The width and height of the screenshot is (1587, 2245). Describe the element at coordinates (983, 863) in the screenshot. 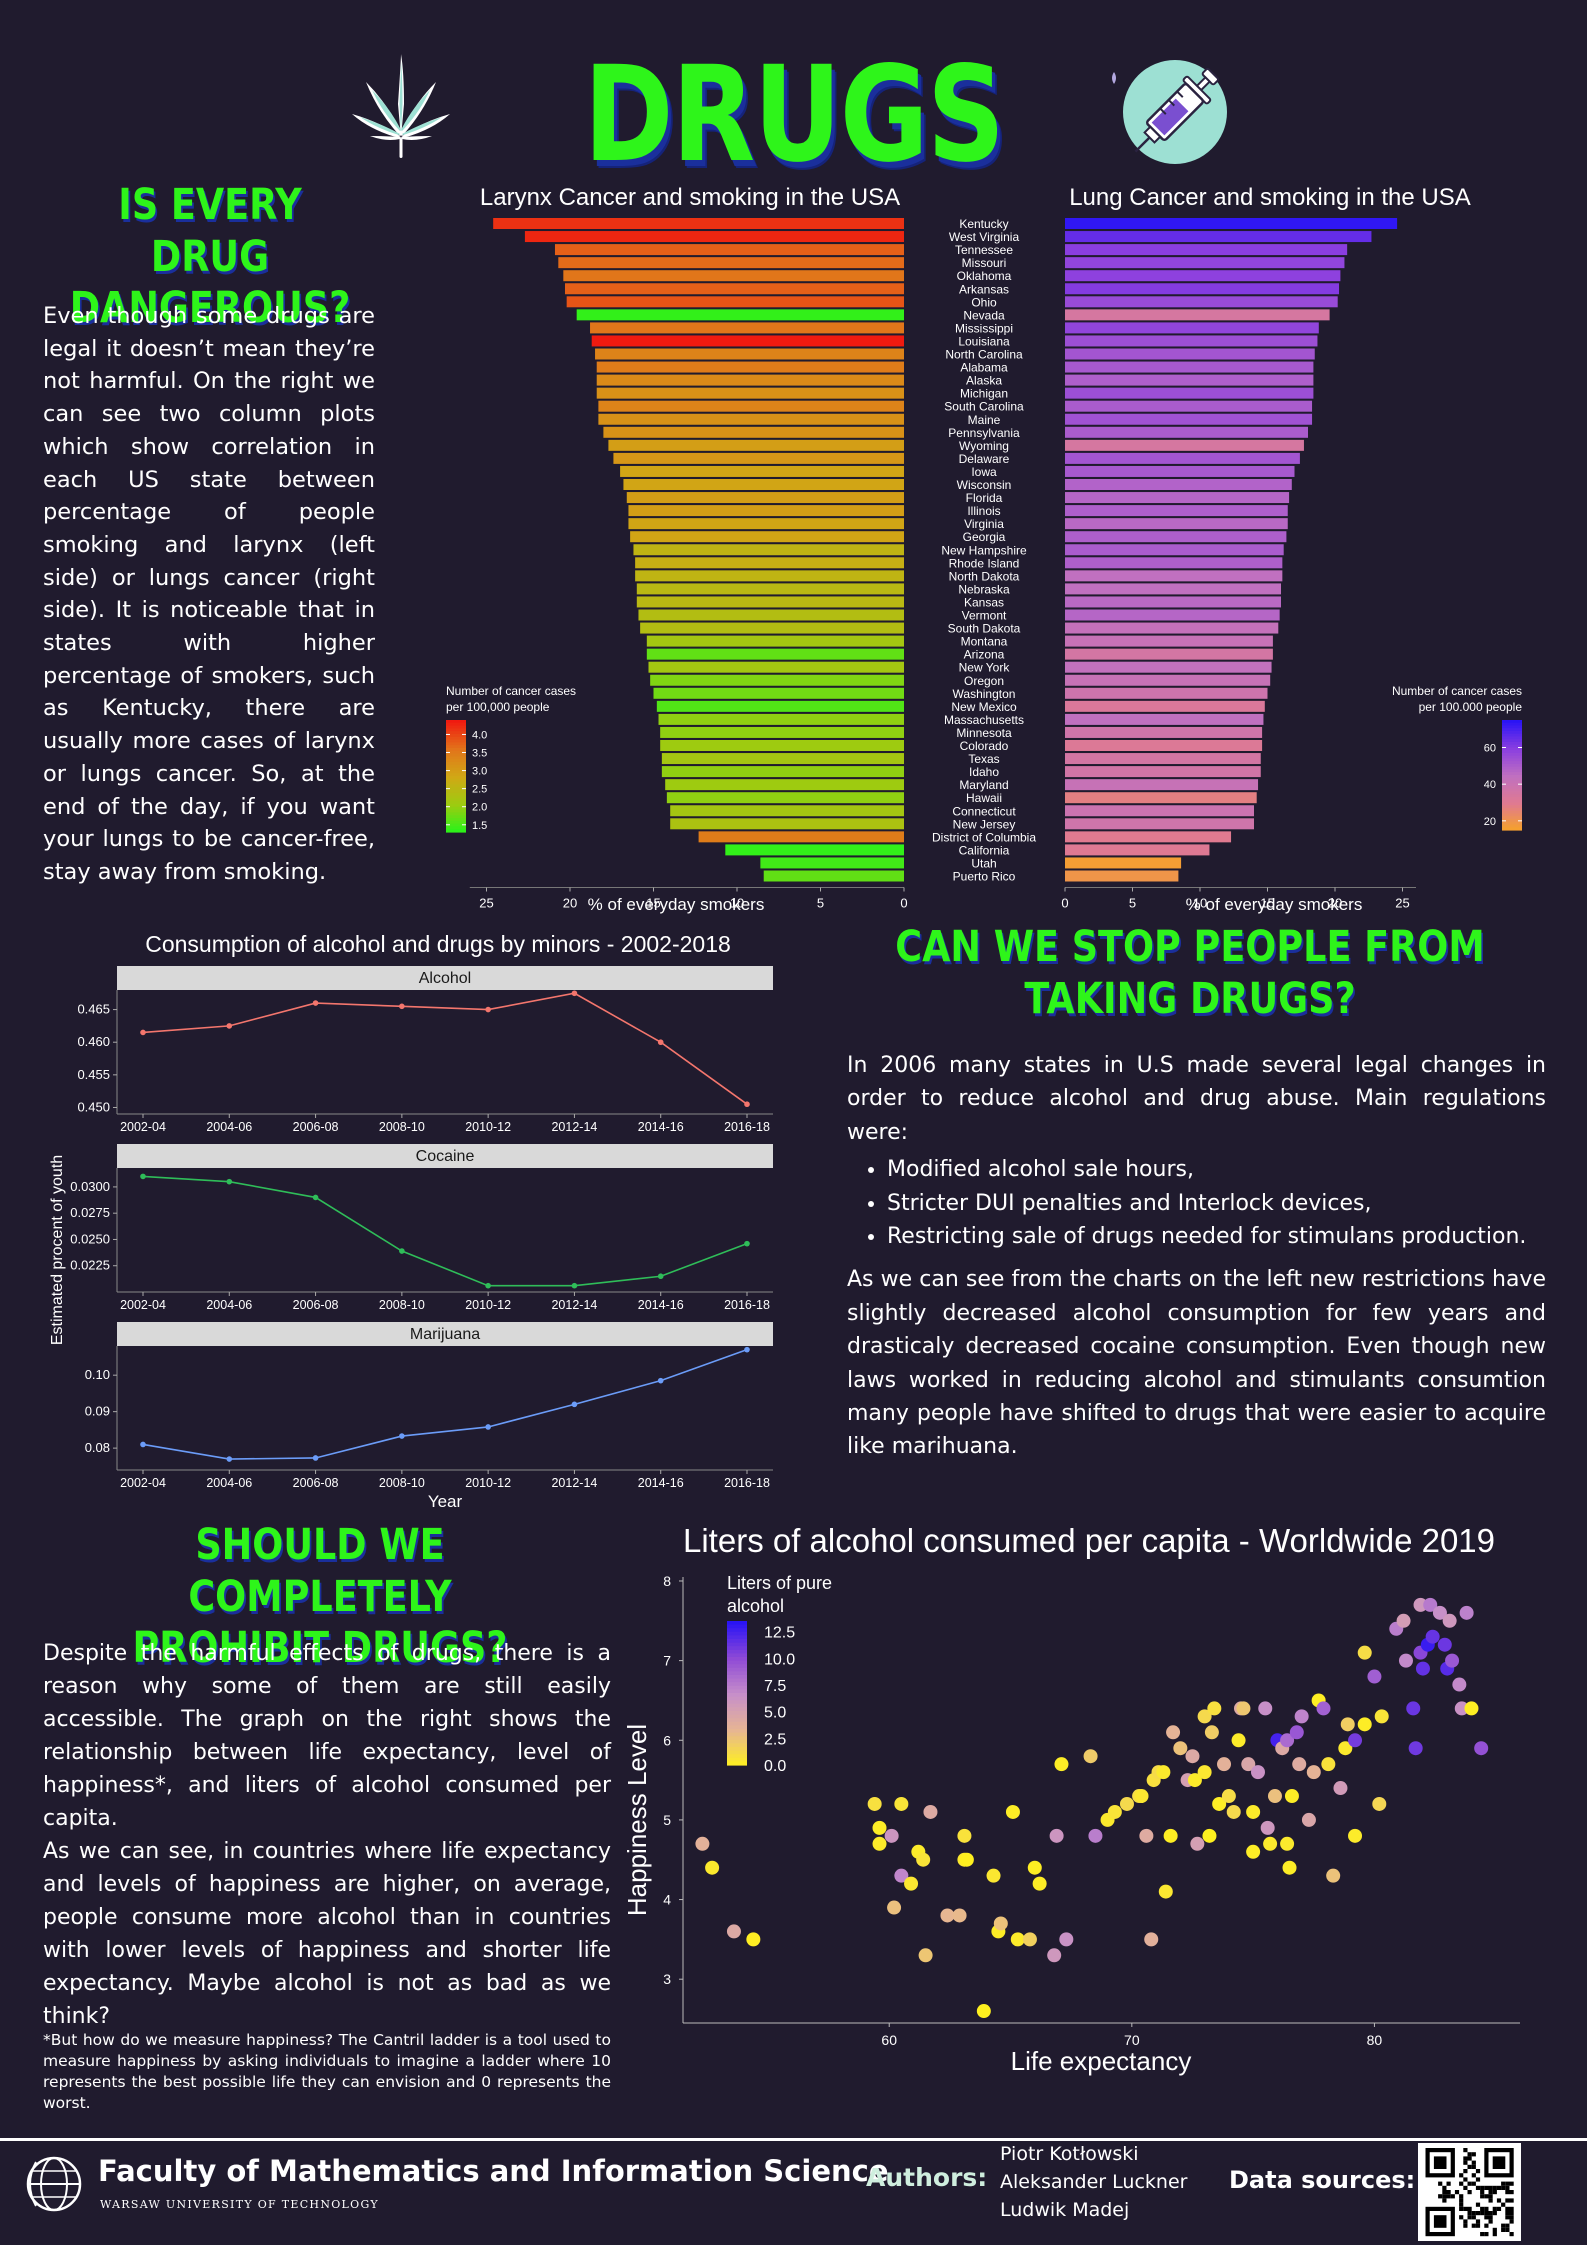

I see `state-label: Utah` at that location.